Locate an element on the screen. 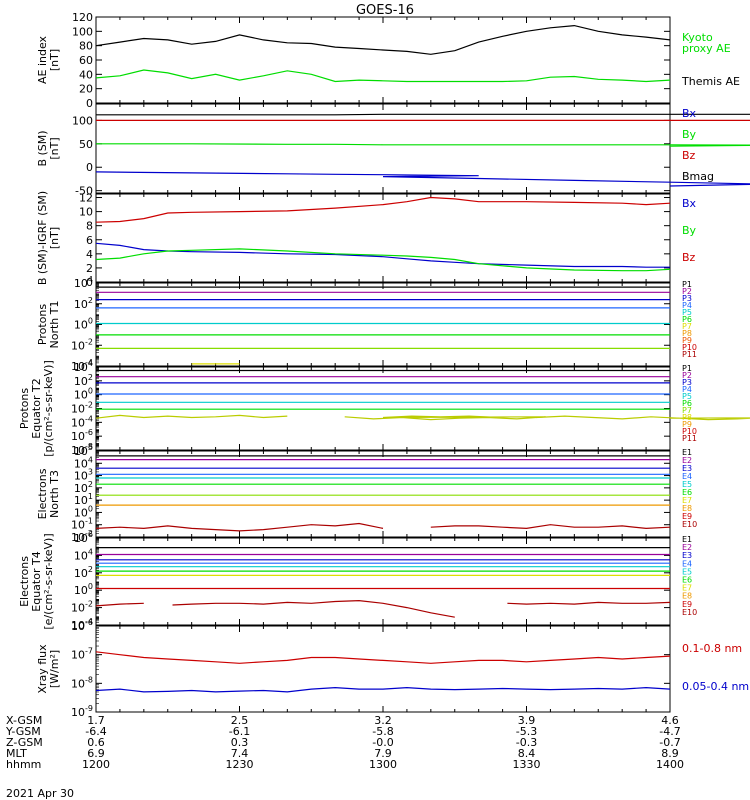 The height and width of the screenshot is (800, 750). footer-value: 1330 is located at coordinates (527, 764).